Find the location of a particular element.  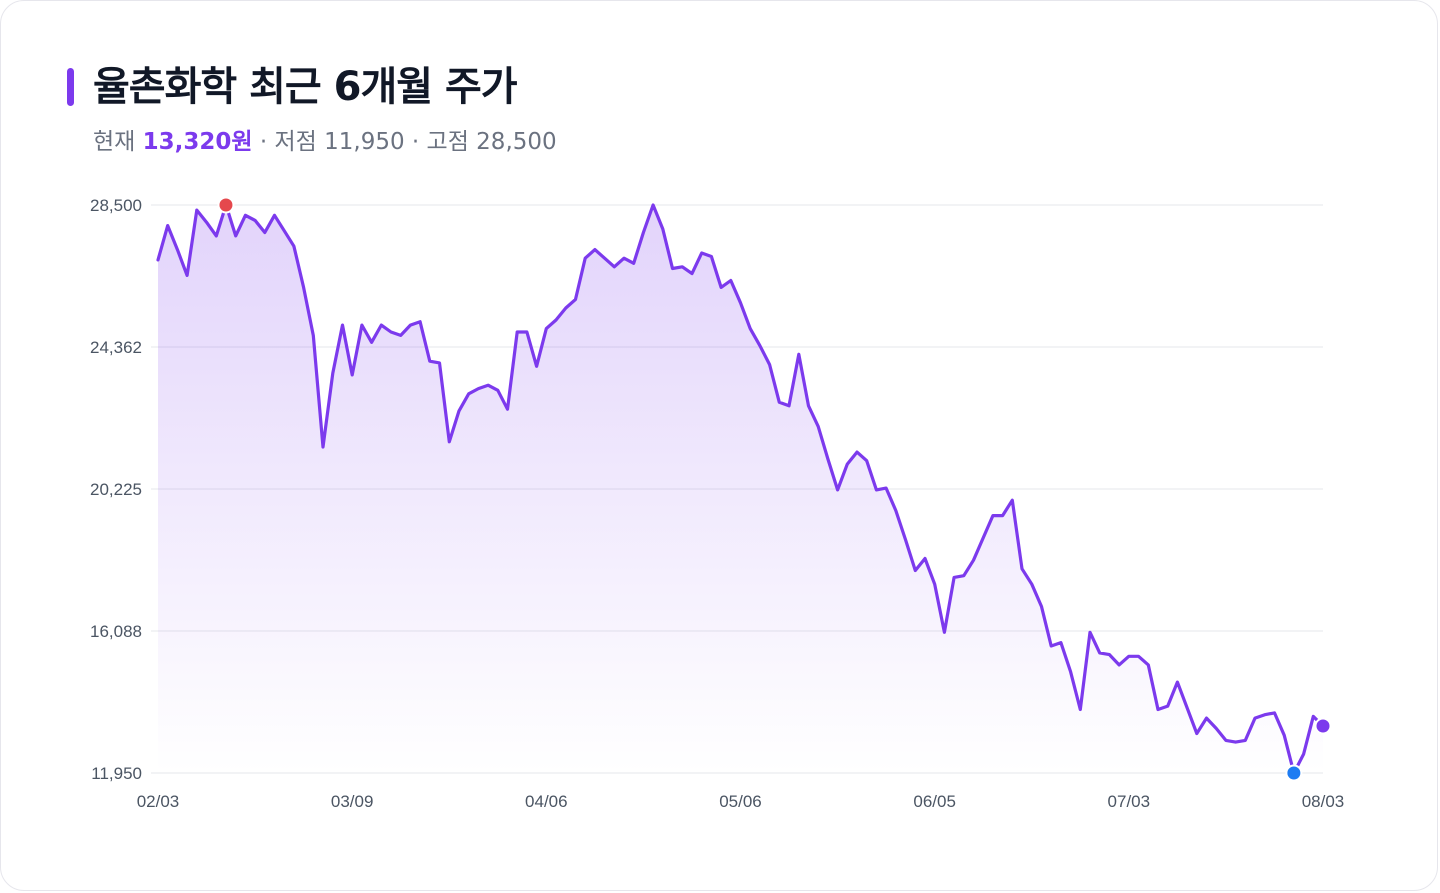

current-marker is located at coordinates (1323, 726).